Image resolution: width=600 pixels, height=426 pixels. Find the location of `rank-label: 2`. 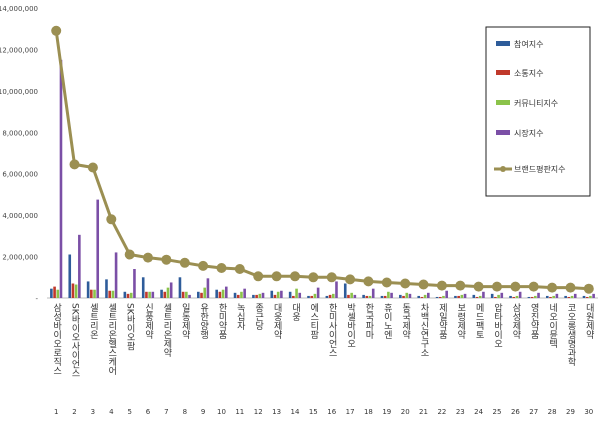

rank-label: 2 is located at coordinates (74, 412).